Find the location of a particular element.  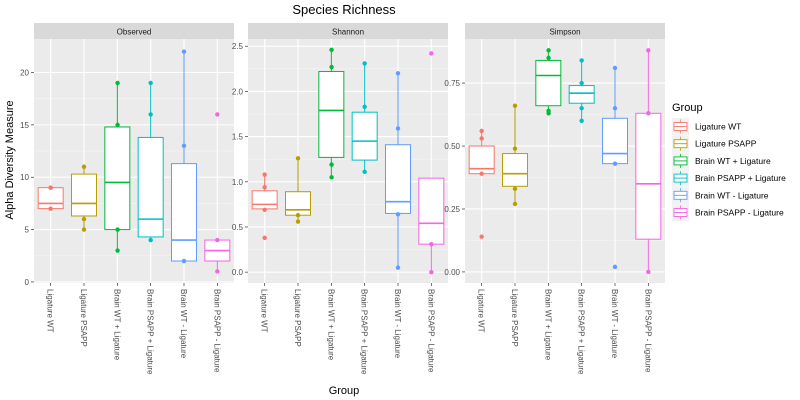

facet-strip-label: Simpson is located at coordinates (564, 32).